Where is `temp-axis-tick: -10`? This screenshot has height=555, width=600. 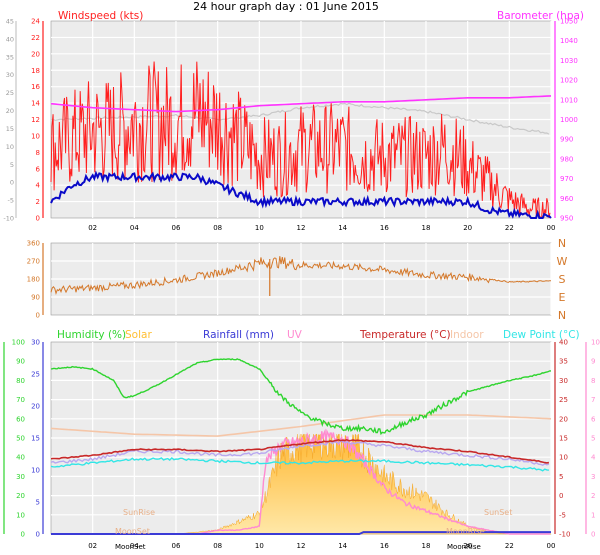 temp-axis-tick: -10 is located at coordinates (564, 535).